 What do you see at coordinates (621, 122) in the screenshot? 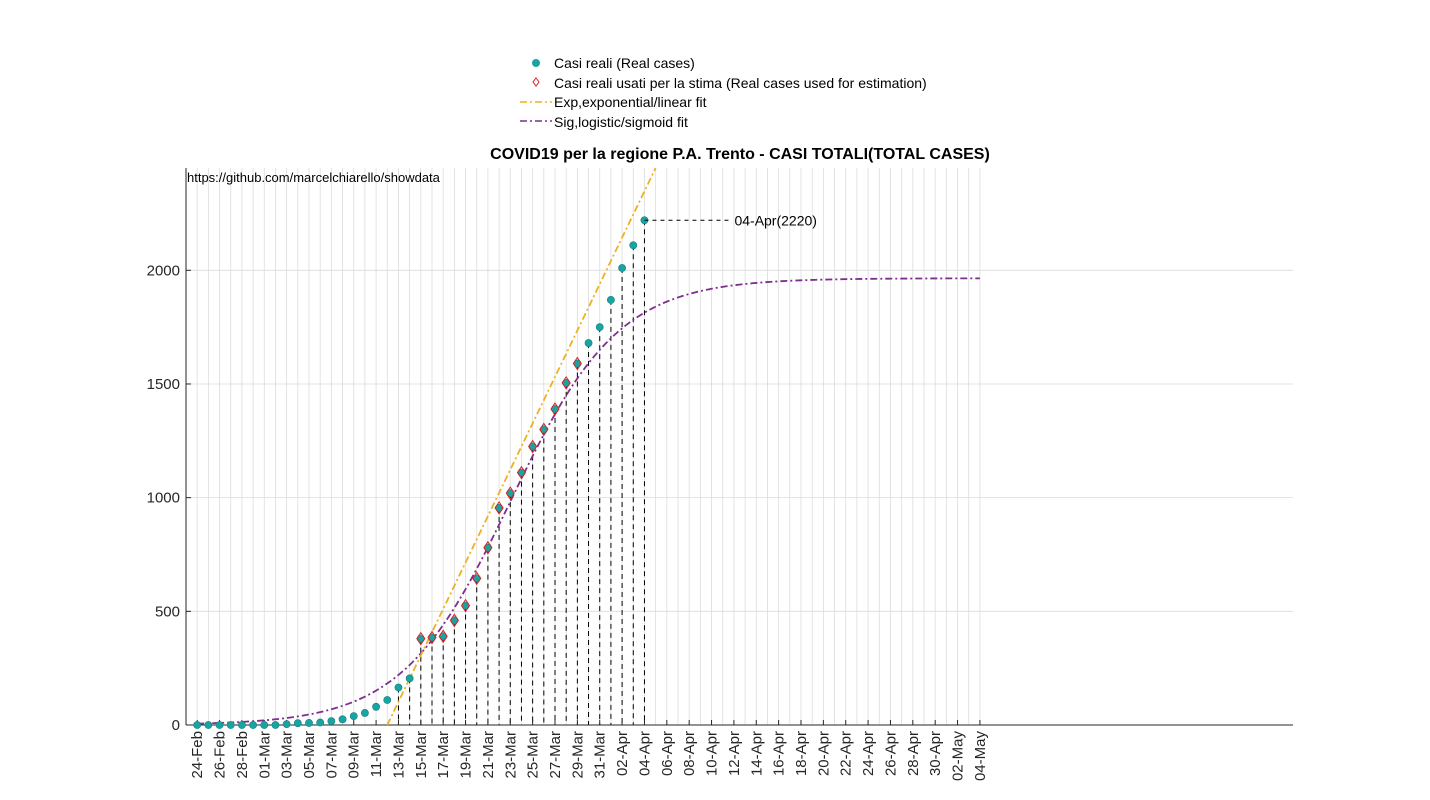
I see `legend-sig-fit-label: Sig,logistic/sigmoid fit` at bounding box center [621, 122].